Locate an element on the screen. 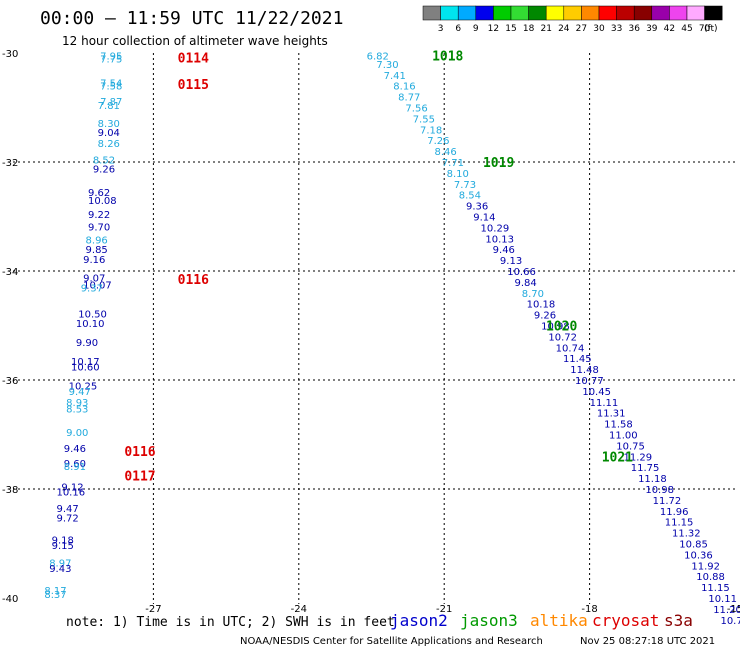 This screenshot has width=740, height=650. wave-height-value: 11.31 is located at coordinates (611, 414).